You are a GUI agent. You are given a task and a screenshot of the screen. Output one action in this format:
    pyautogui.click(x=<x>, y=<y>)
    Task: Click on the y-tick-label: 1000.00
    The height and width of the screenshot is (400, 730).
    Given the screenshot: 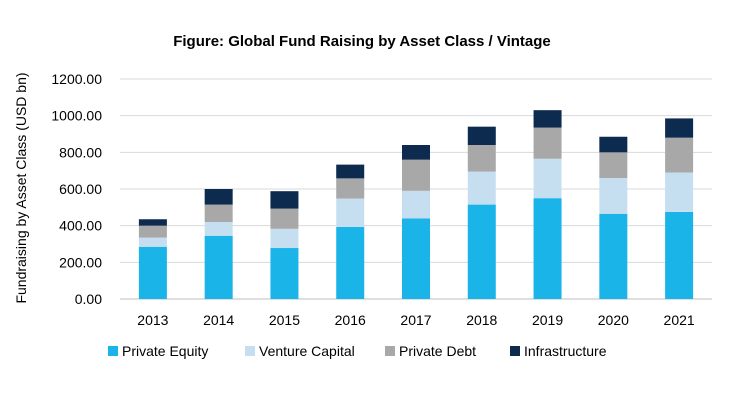 What is the action you would take?
    pyautogui.click(x=76, y=116)
    